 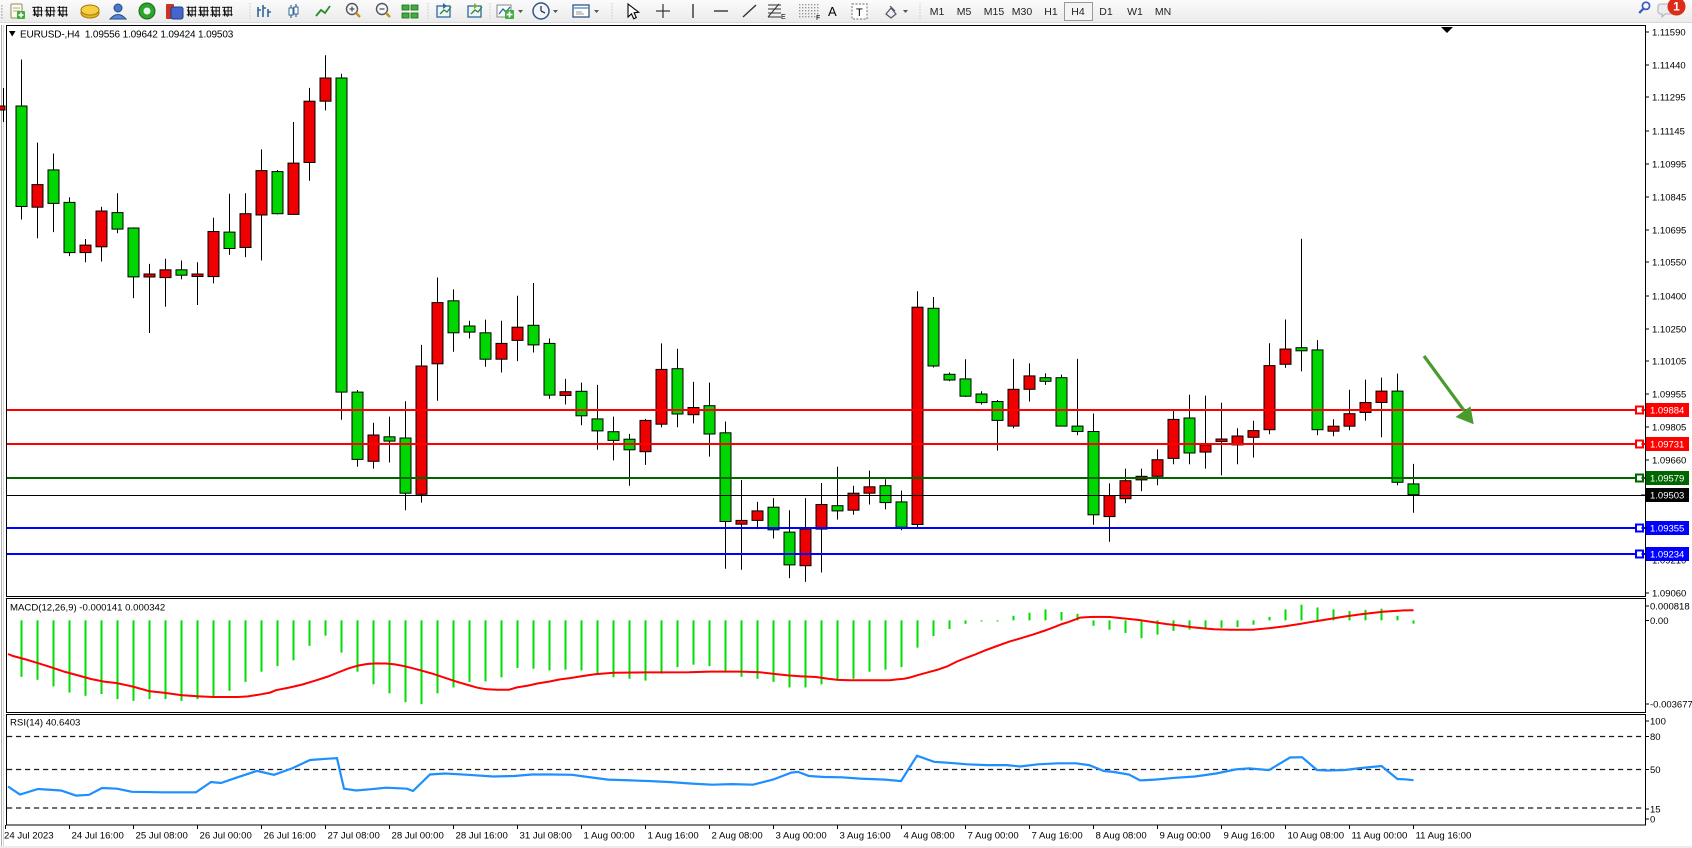 I want to click on svg-text: 10 Aug 08:00, so click(x=1316, y=836).